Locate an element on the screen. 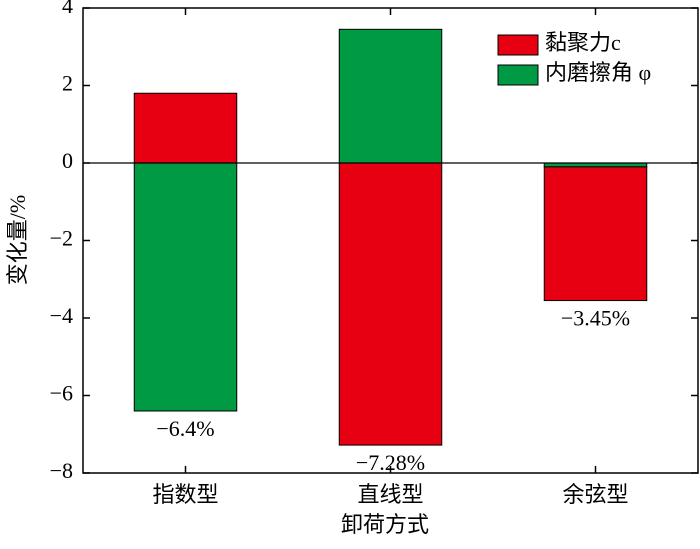 The width and height of the screenshot is (700, 549). y-tick-label: 4 is located at coordinates (67, 9).